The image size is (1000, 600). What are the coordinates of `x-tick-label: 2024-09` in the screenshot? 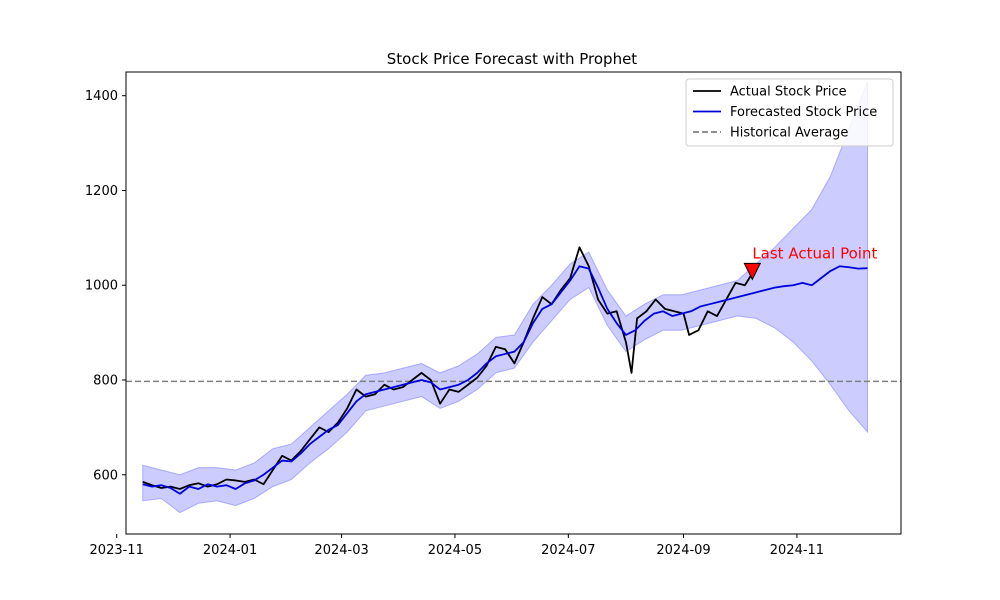 It's located at (683, 550).